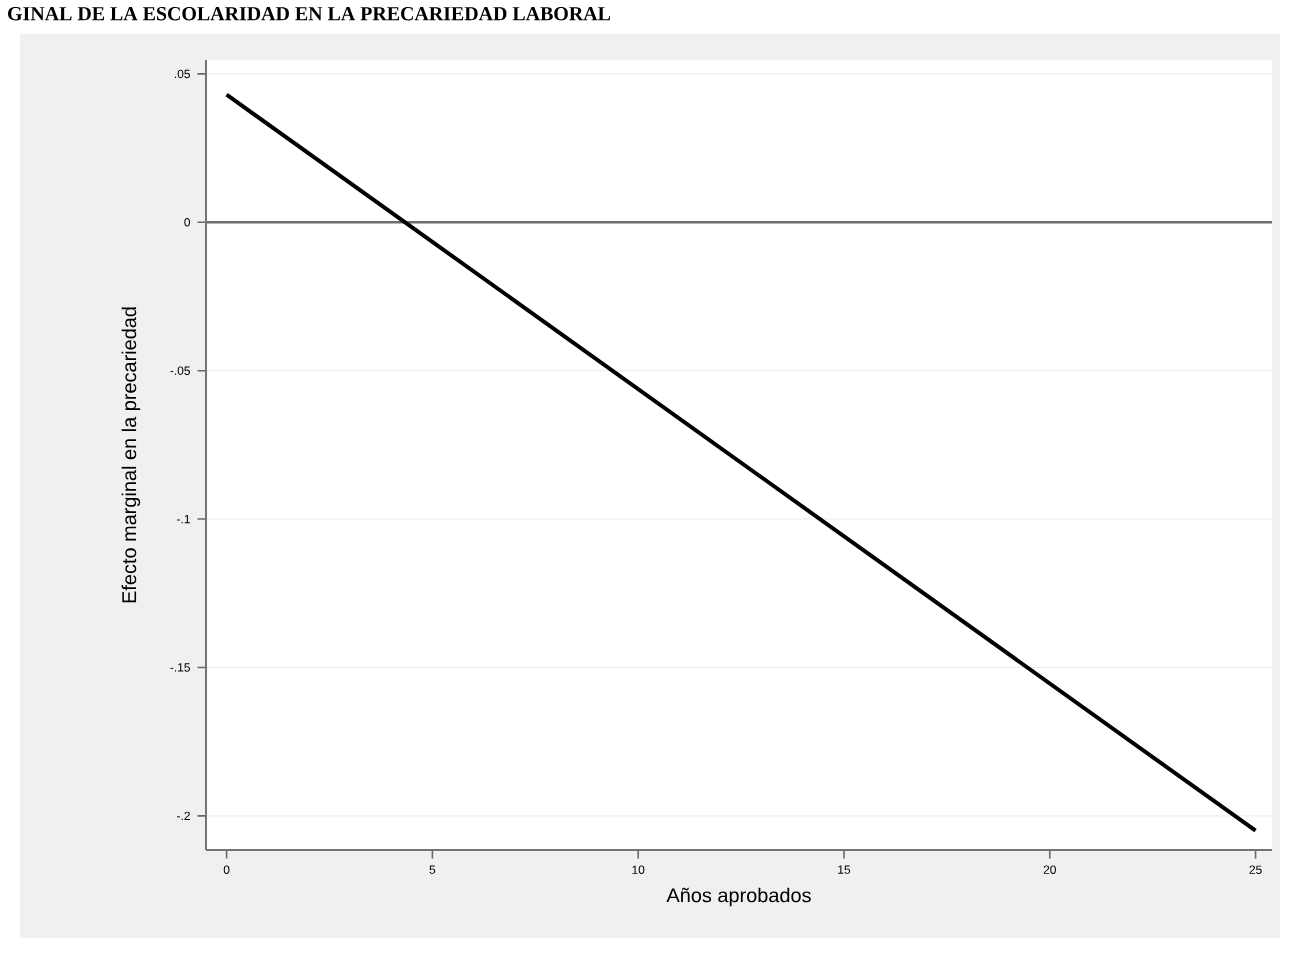 The width and height of the screenshot is (1290, 958). Describe the element at coordinates (738, 897) in the screenshot. I see `x-axis-title: Años aprobados` at that location.